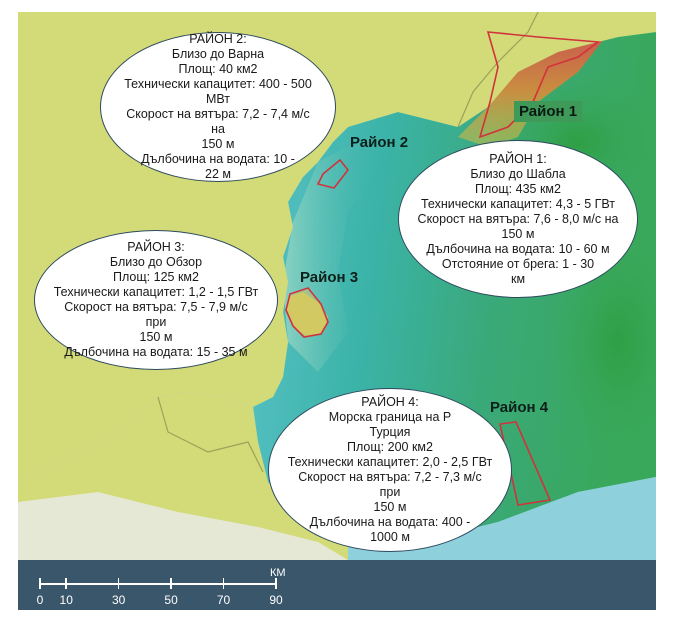 The width and height of the screenshot is (673, 635). What do you see at coordinates (158, 584) in the screenshot?
I see `scale-line` at bounding box center [158, 584].